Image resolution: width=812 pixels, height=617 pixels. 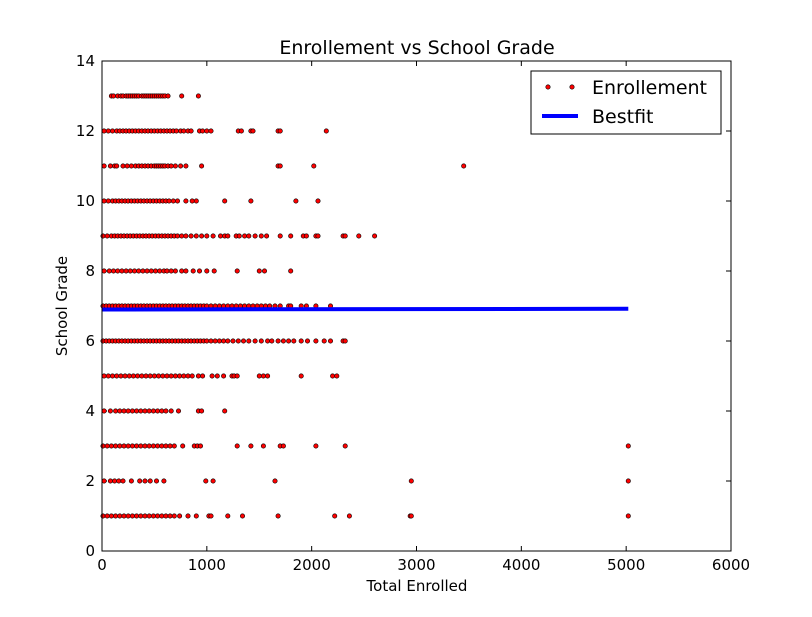 I want to click on y-tick-label: 12, so click(x=85, y=131).